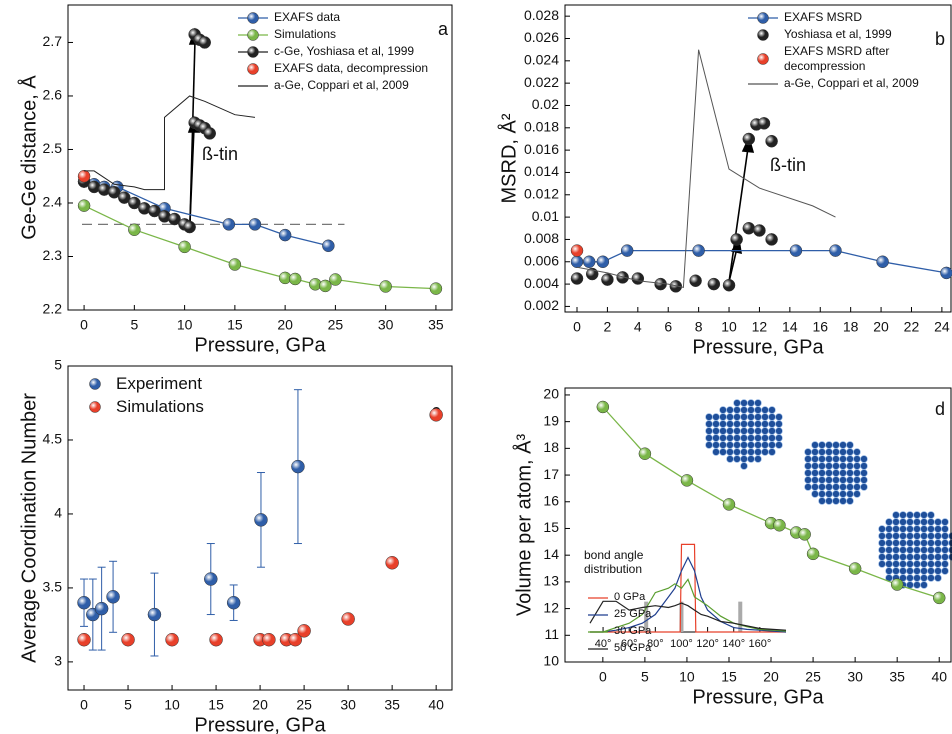 The width and height of the screenshot is (952, 734). I want to click on panel-label: b, so click(940, 39).